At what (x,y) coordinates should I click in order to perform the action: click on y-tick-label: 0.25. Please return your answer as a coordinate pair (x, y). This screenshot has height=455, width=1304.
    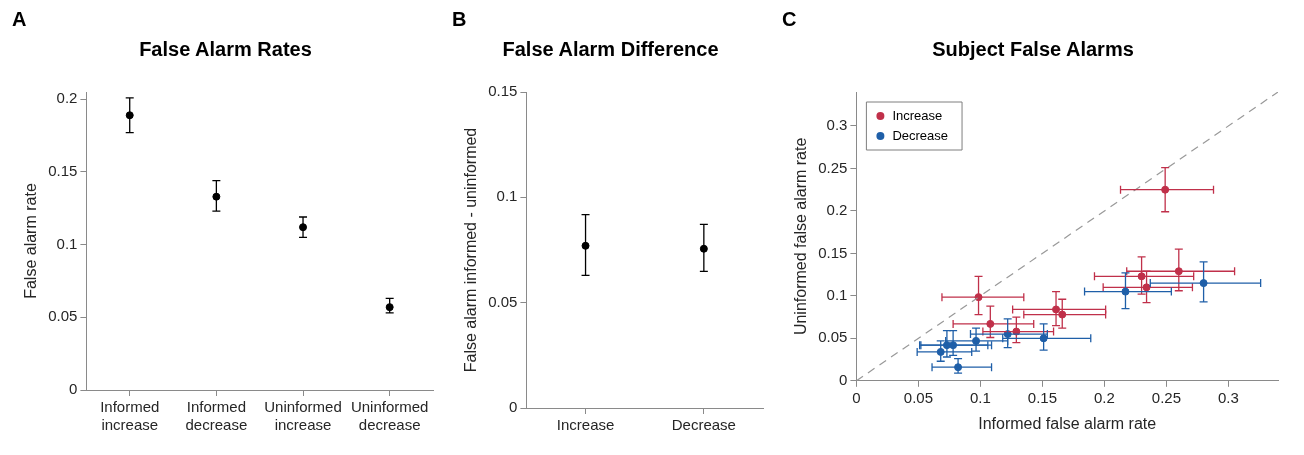
    Looking at the image, I should click on (833, 167).